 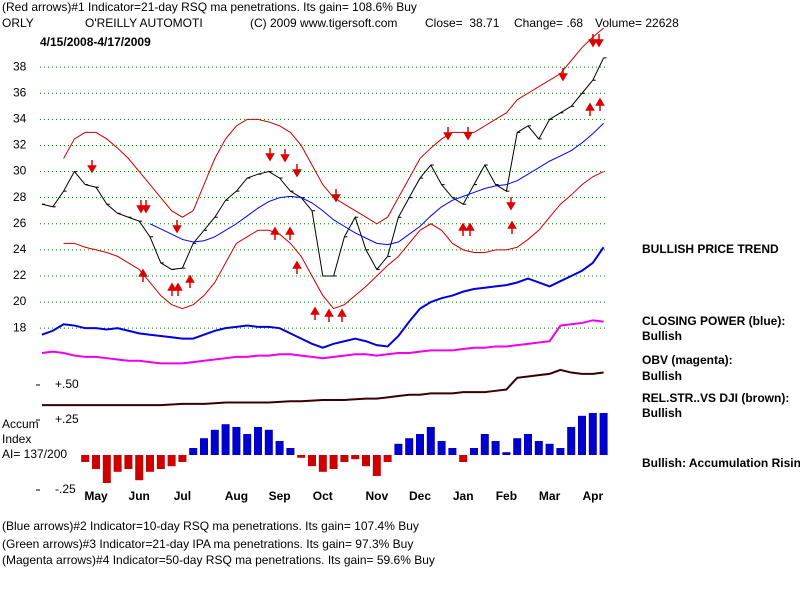 I want to click on accum-label: Index, so click(x=16, y=439).